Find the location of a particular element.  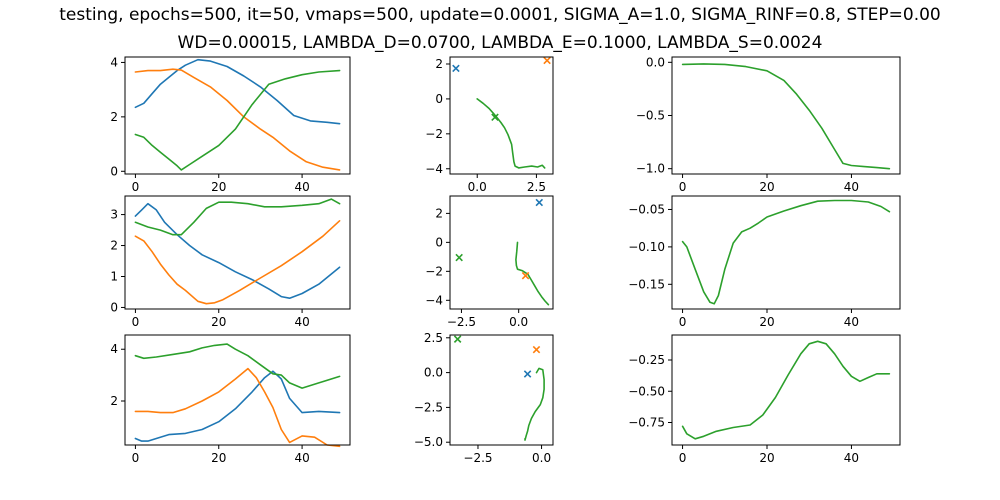

y-tick-label: −4 is located at coordinates (434, 300).